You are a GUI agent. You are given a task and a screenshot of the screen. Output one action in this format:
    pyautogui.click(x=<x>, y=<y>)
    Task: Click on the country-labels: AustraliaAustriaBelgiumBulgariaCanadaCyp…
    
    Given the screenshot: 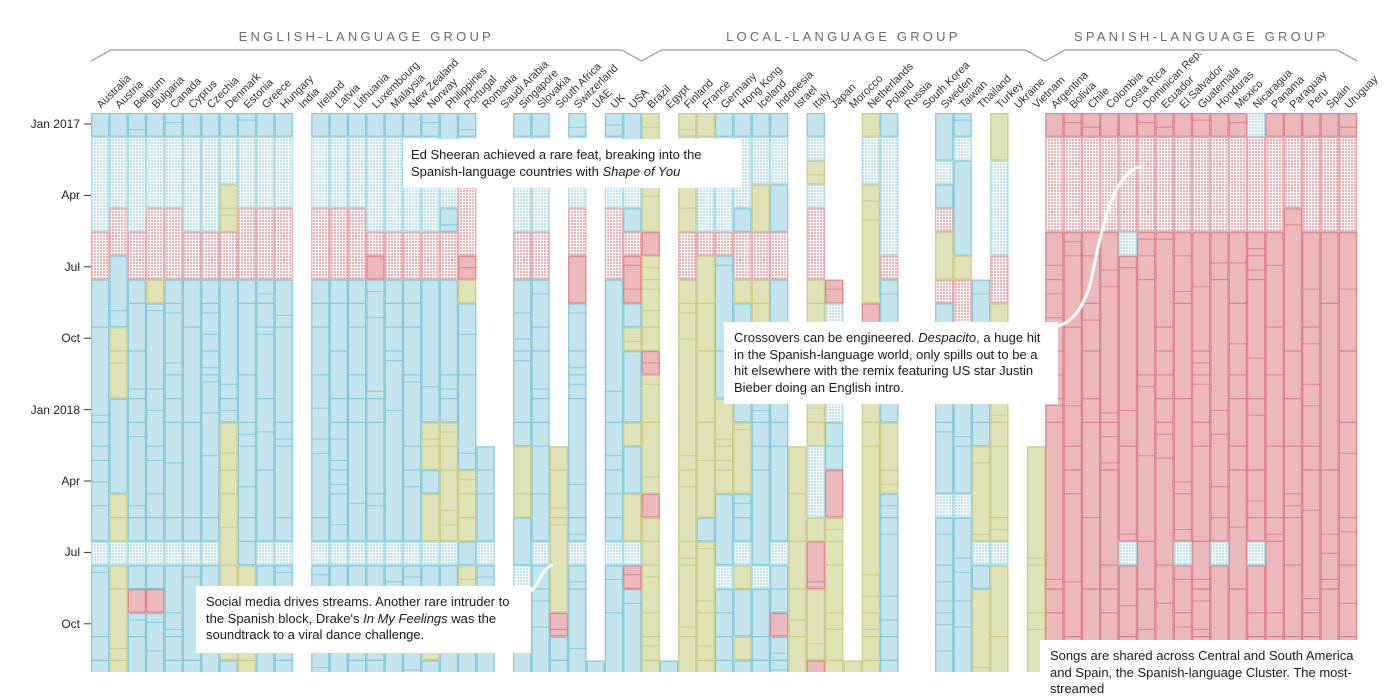 What is the action you would take?
    pyautogui.click(x=738, y=79)
    